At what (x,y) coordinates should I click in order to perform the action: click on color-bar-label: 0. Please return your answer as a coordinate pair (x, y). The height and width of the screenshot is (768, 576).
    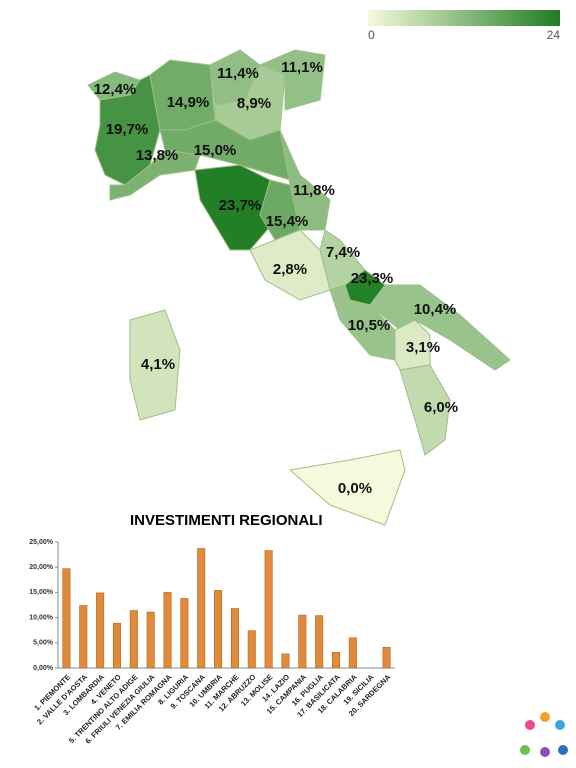
    Looking at the image, I should click on (371, 35).